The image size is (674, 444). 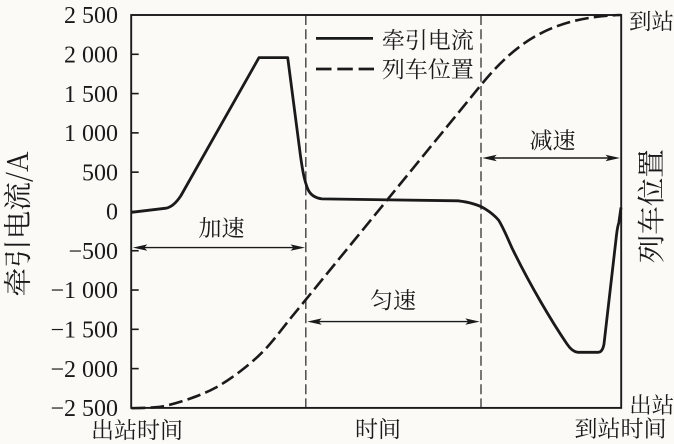 I want to click on svg-text: 1 500, so click(x=91, y=95).